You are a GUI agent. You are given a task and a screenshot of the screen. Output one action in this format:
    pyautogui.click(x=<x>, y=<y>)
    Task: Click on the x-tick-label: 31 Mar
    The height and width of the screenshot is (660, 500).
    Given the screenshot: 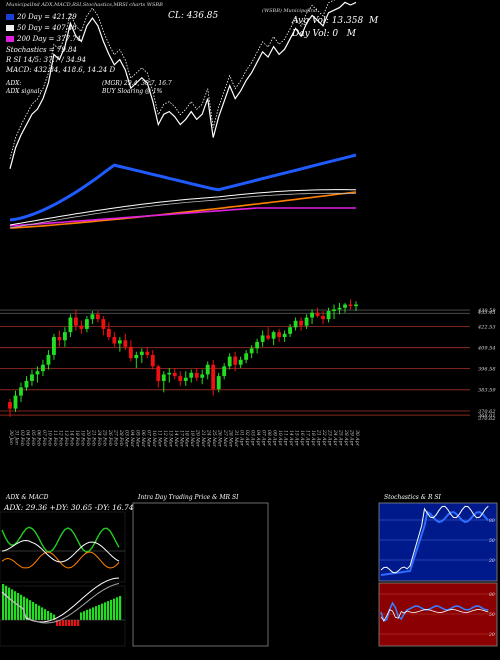 What is the action you would take?
    pyautogui.click(x=236, y=439)
    